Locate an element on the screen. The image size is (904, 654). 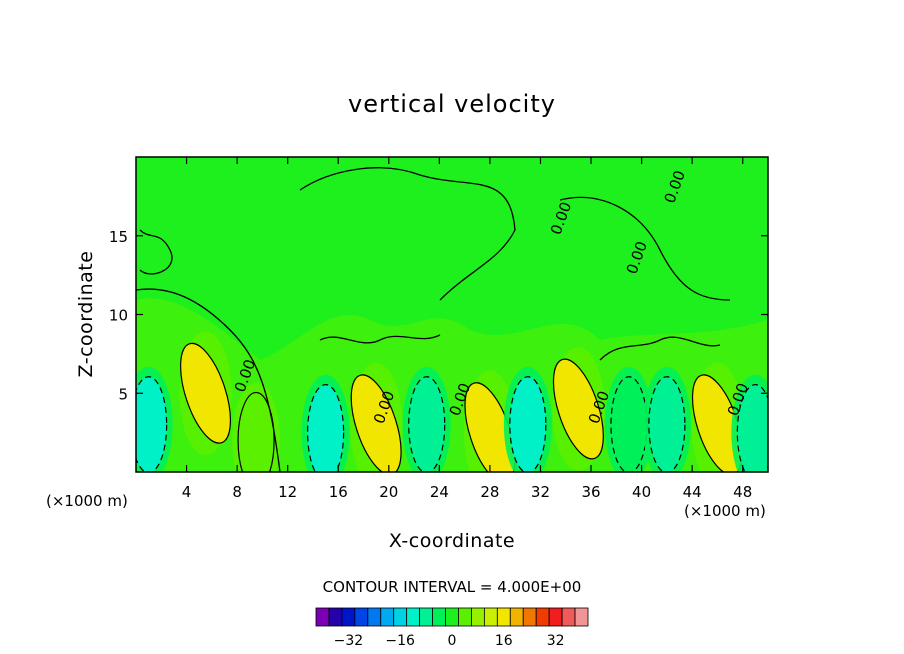
colorbar-tick-label: −16 is located at coordinates (400, 641).